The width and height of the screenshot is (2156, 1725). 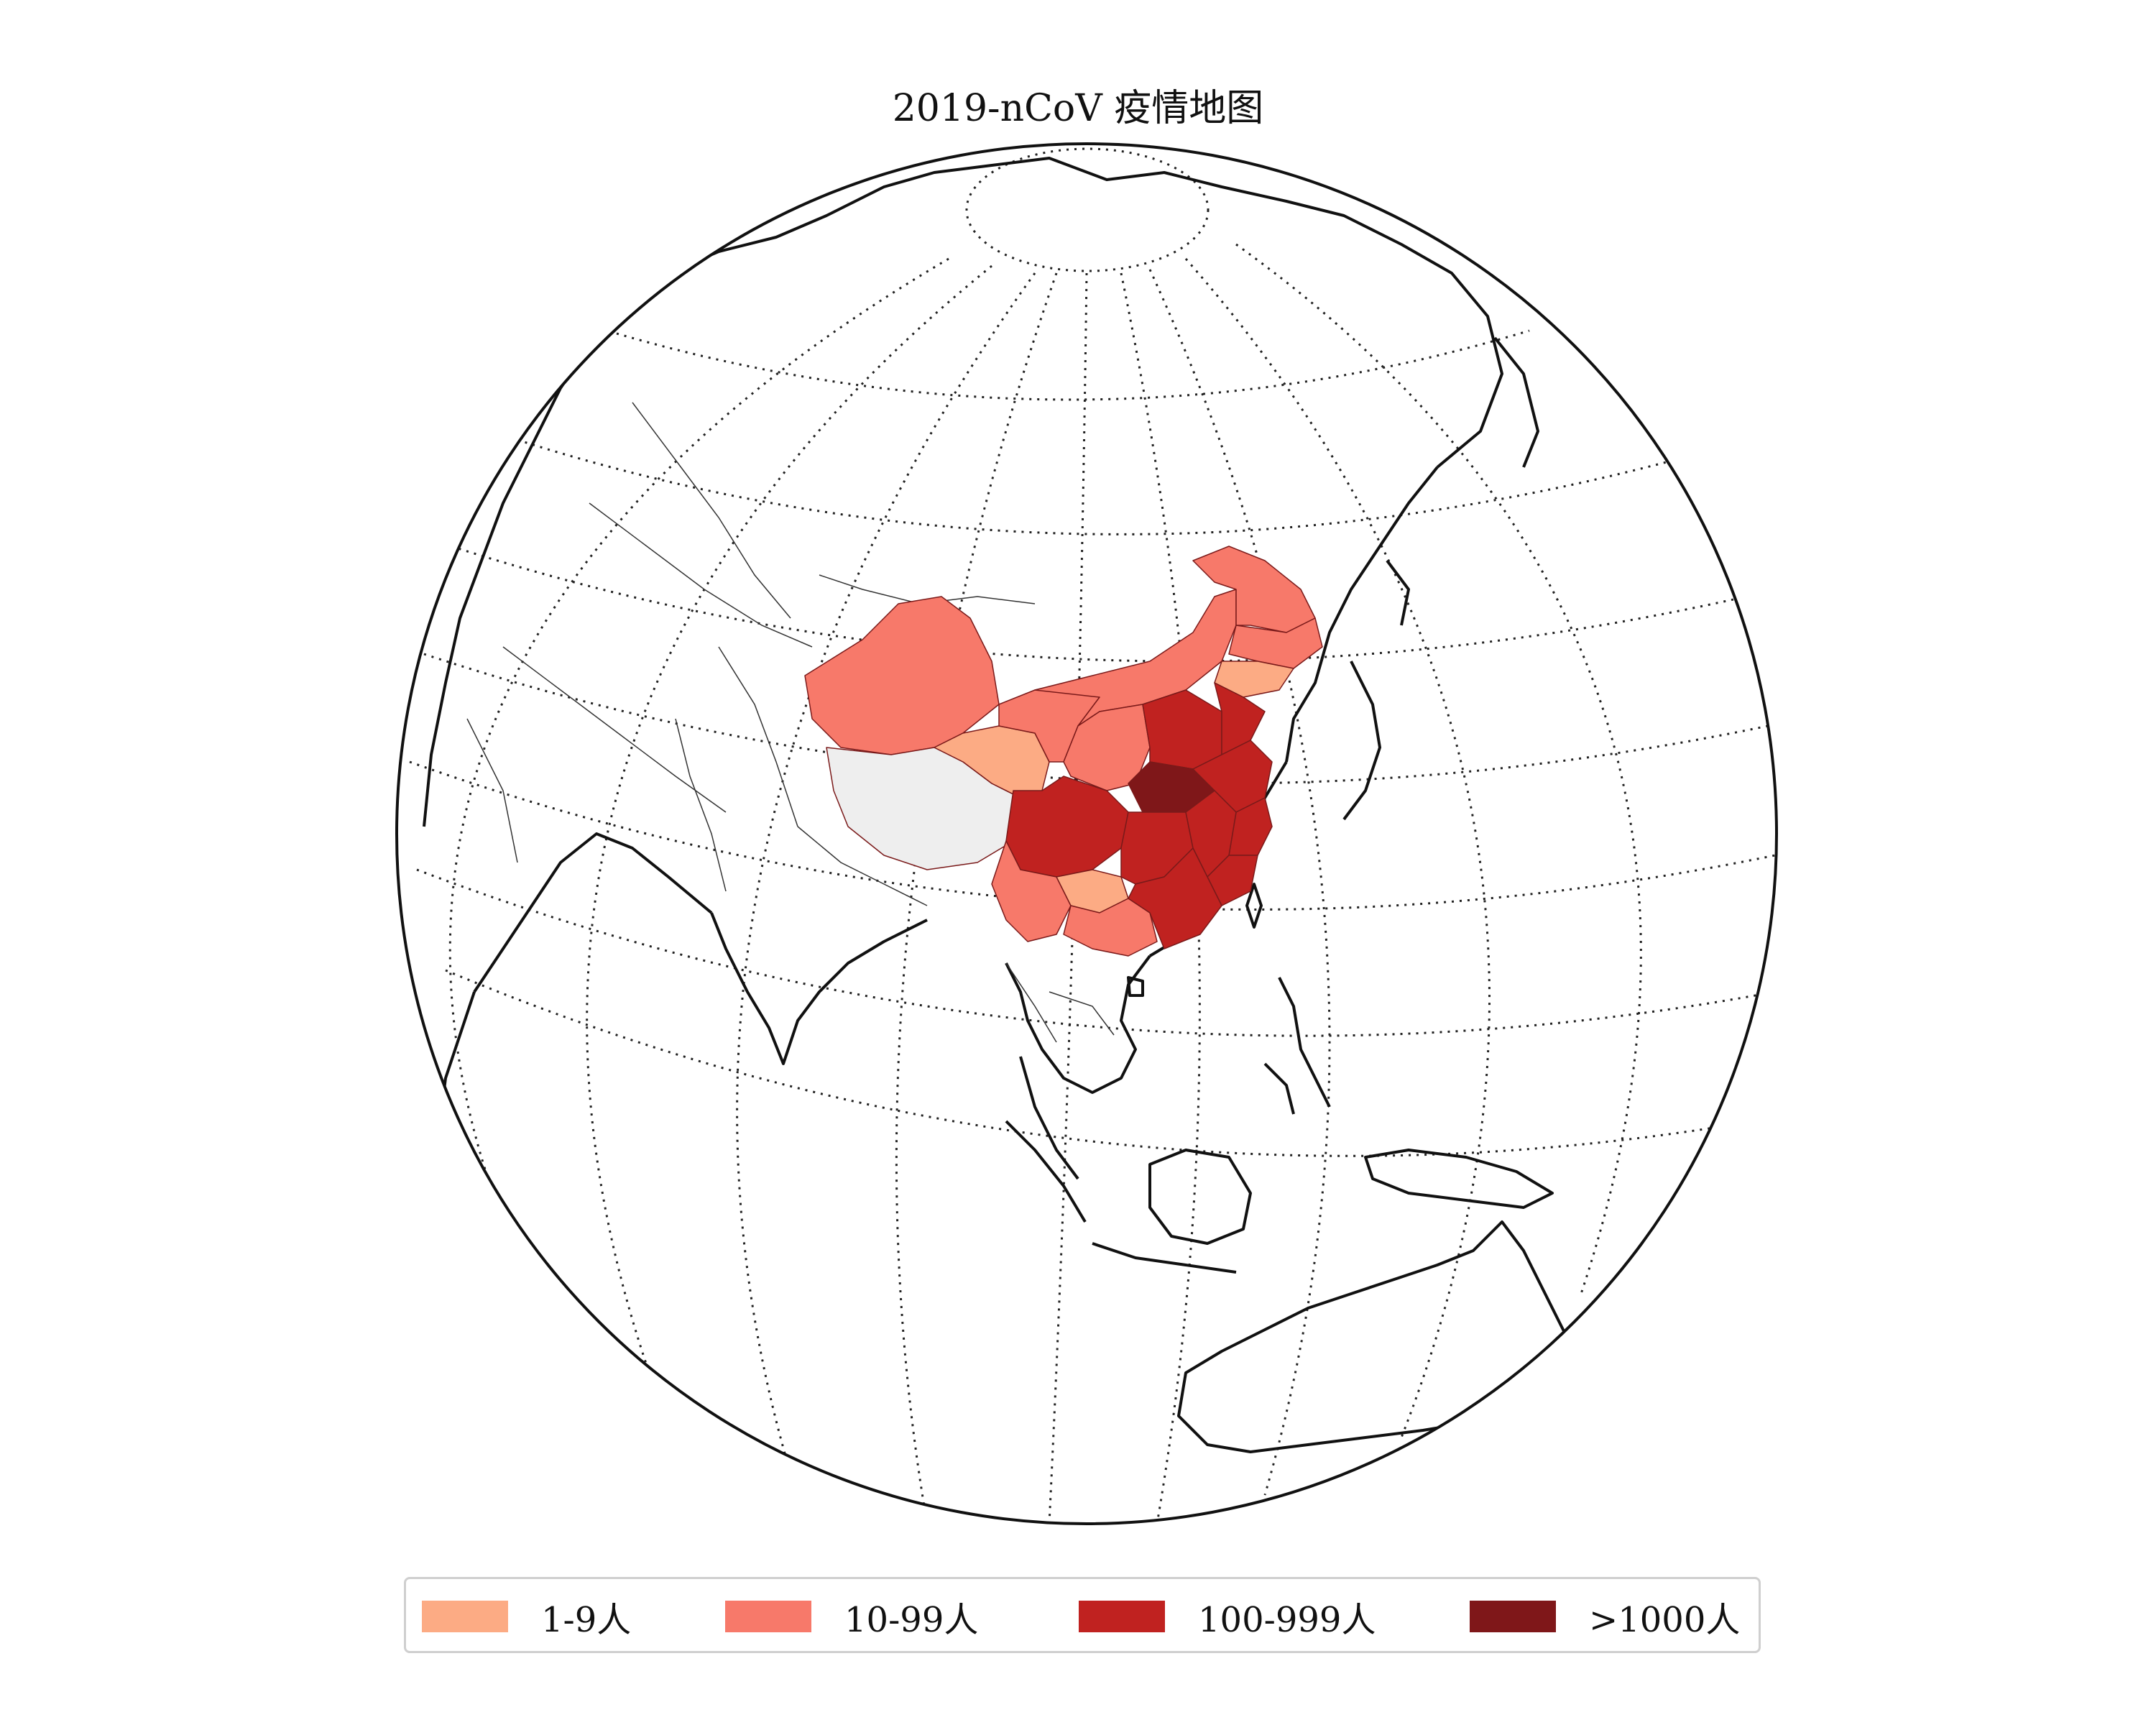 I want to click on legend-item: >1000人, so click(x=1605, y=1619).